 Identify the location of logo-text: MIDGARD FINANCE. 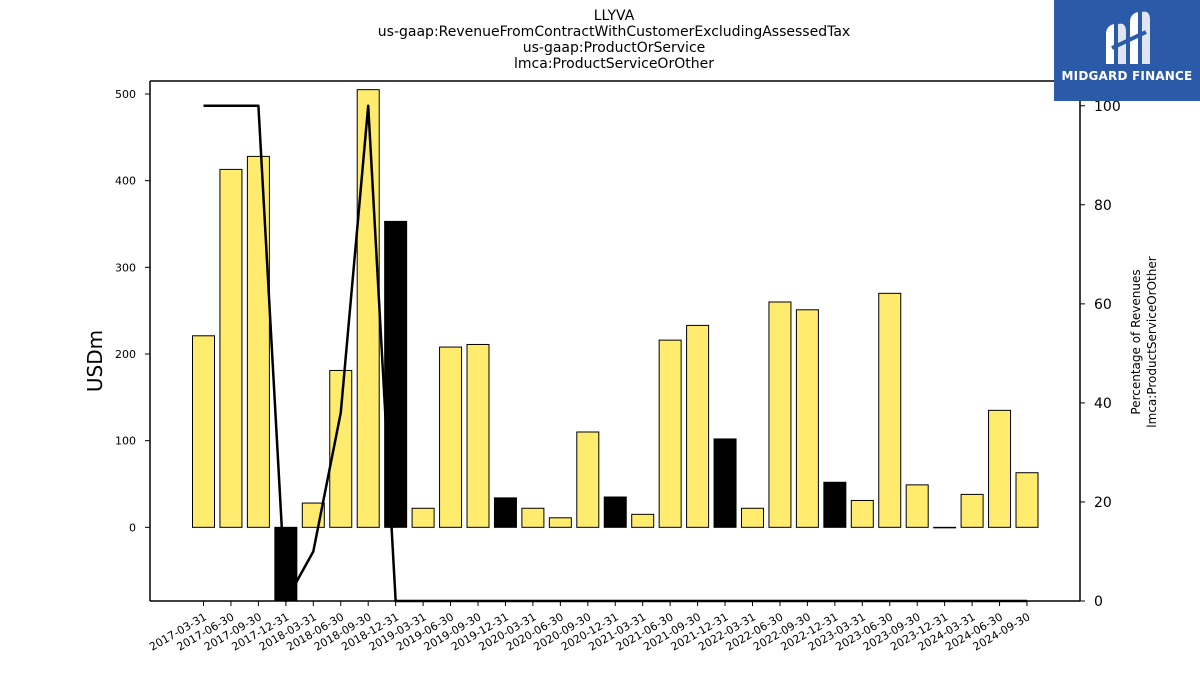
(1127, 76).